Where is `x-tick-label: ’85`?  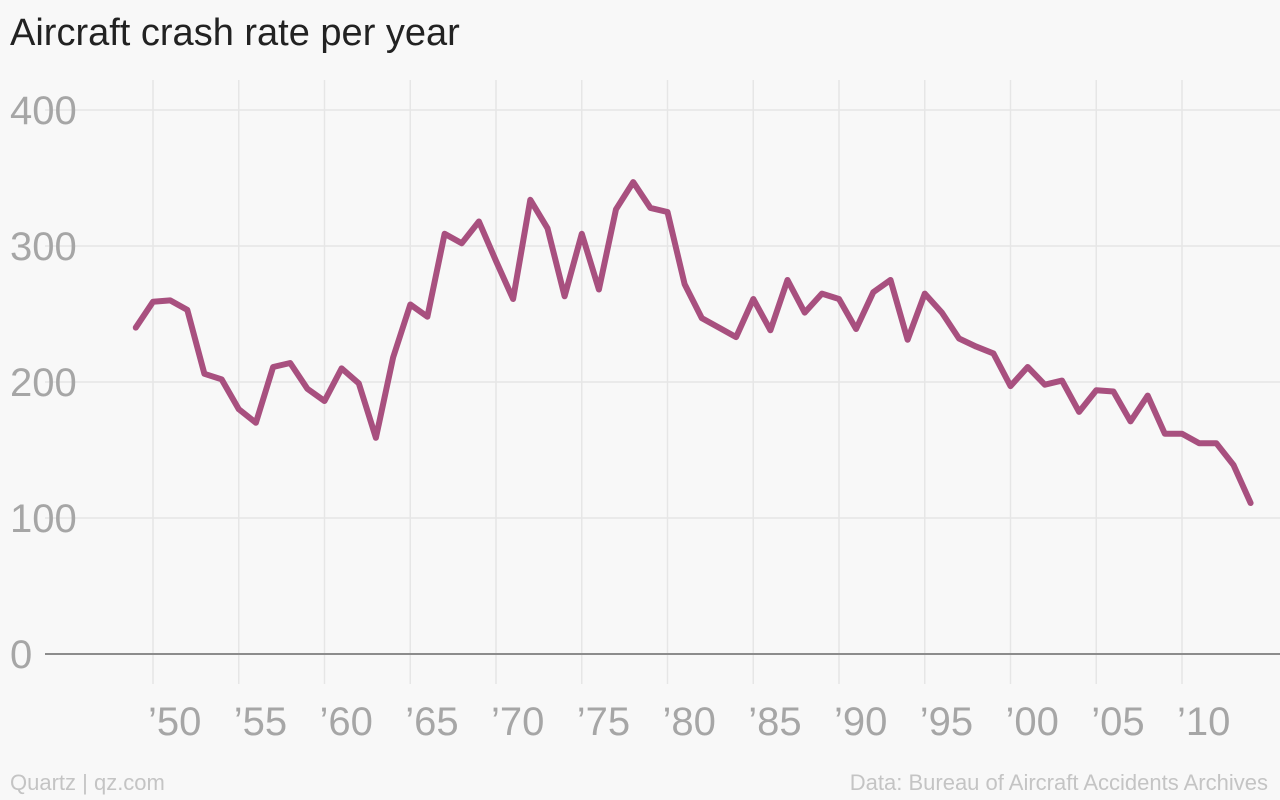 x-tick-label: ’85 is located at coordinates (774, 722).